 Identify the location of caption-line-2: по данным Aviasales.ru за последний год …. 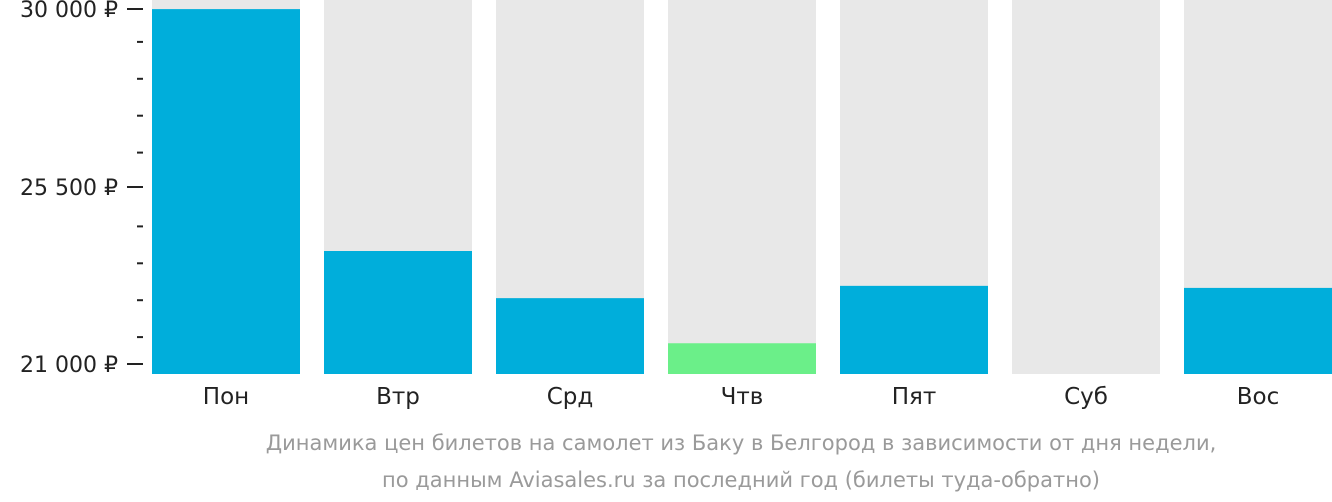
(741, 480).